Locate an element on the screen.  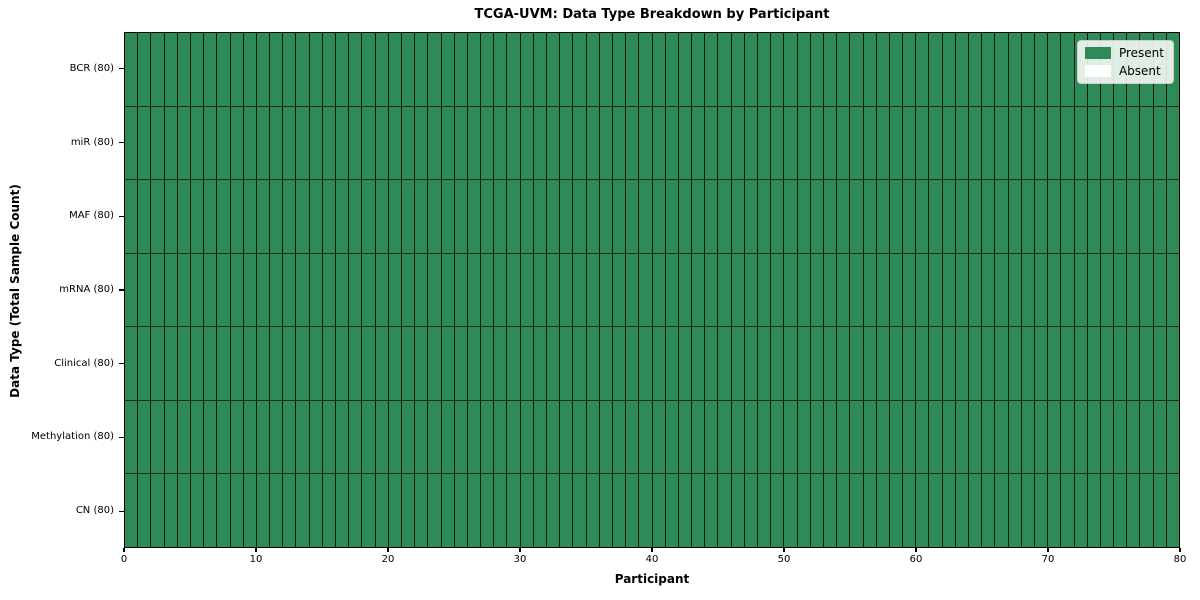
y-tick-label: miR (80) is located at coordinates (92, 142).